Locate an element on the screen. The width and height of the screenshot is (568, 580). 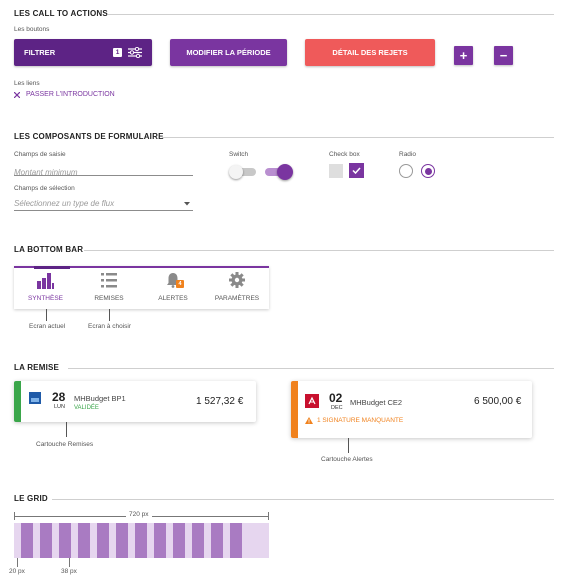
card-accent-bar is located at coordinates (294, 409).